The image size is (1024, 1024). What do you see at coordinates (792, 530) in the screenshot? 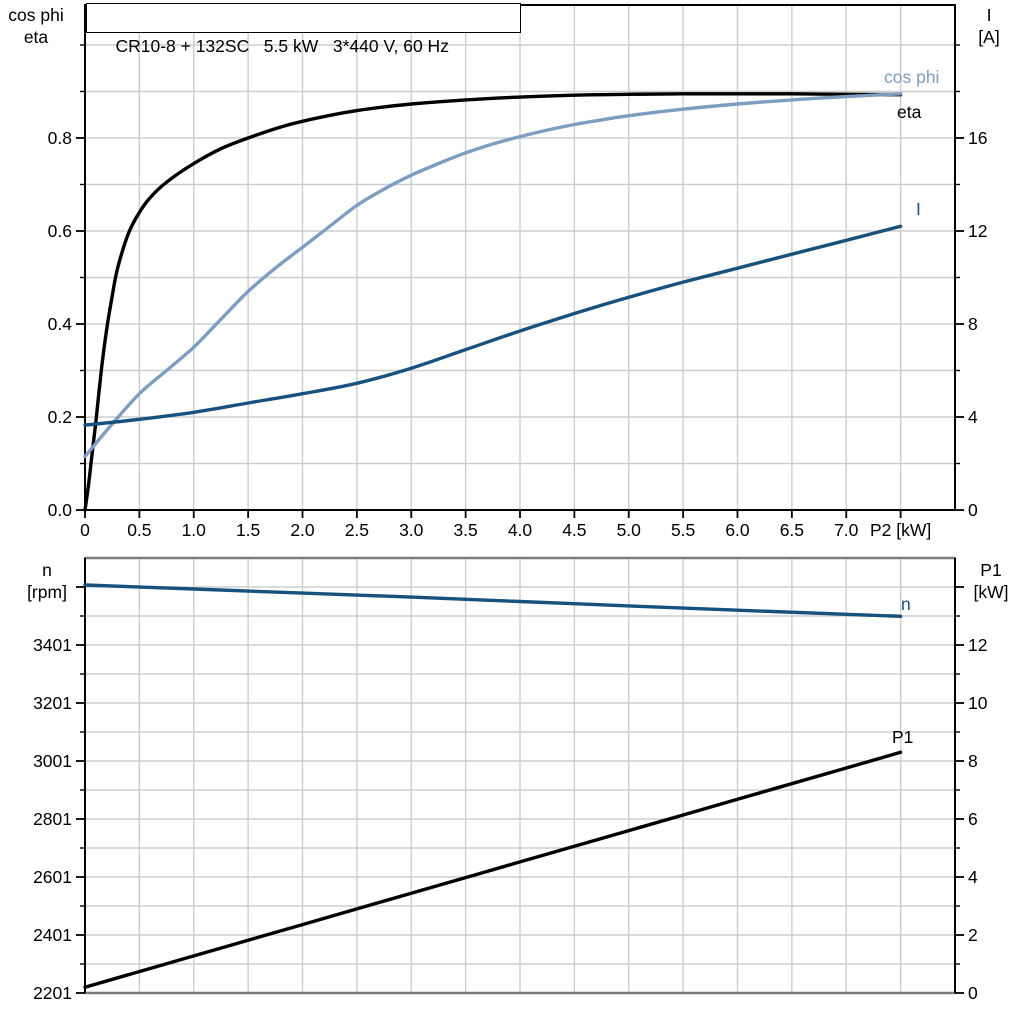
I see `x-axis-tick-label: 6.5` at bounding box center [792, 530].